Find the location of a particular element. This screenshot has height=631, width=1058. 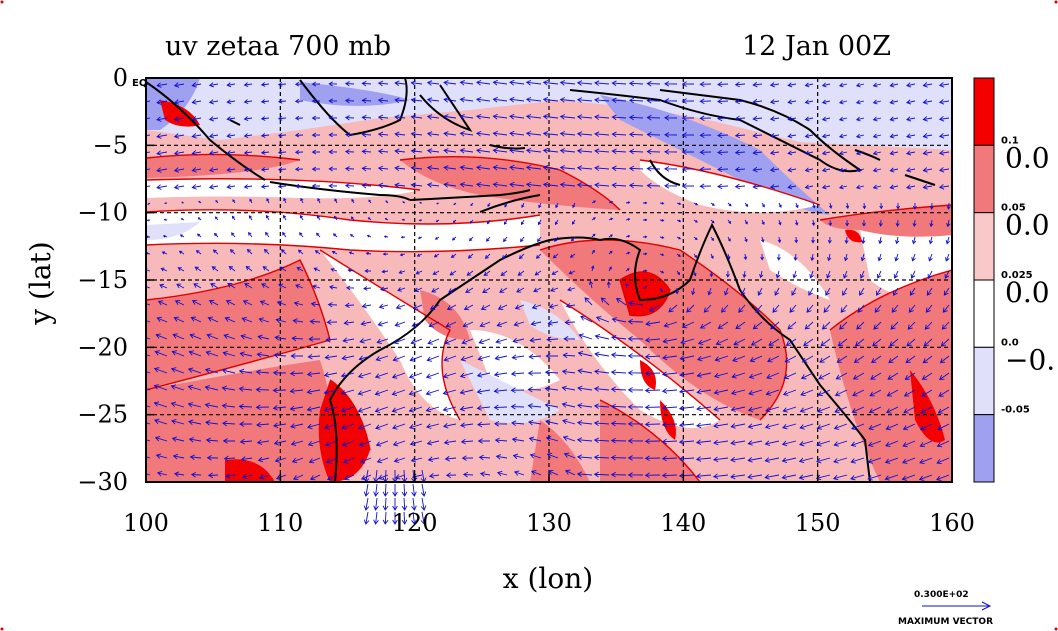

x-axis-label: x (lon) is located at coordinates (548, 578).